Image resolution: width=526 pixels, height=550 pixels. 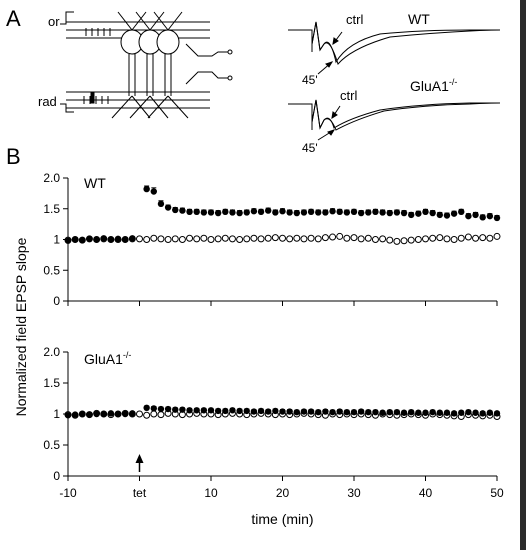 What do you see at coordinates (68, 493) in the screenshot?
I see `x-tick-label: -10` at bounding box center [68, 493].